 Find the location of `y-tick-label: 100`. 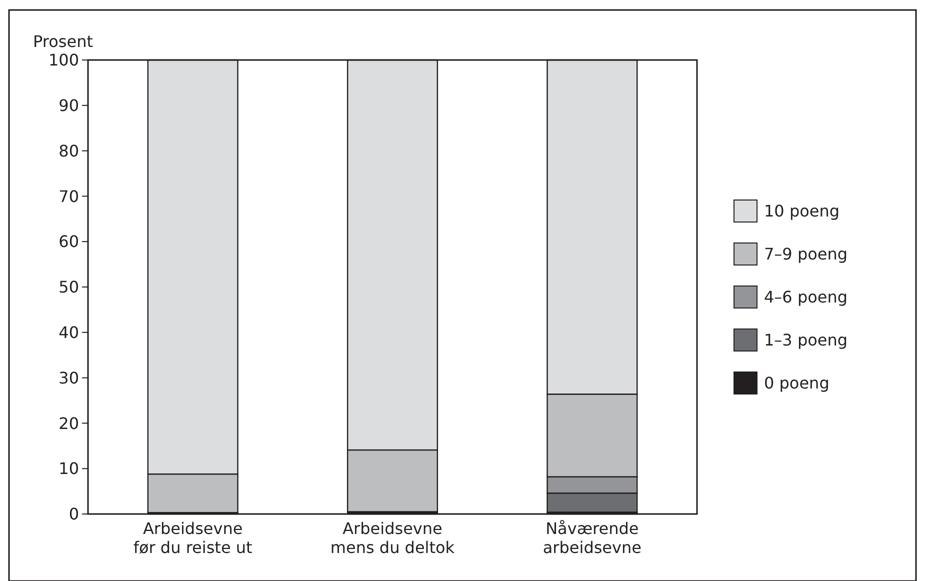

y-tick-label: 100 is located at coordinates (63, 60).